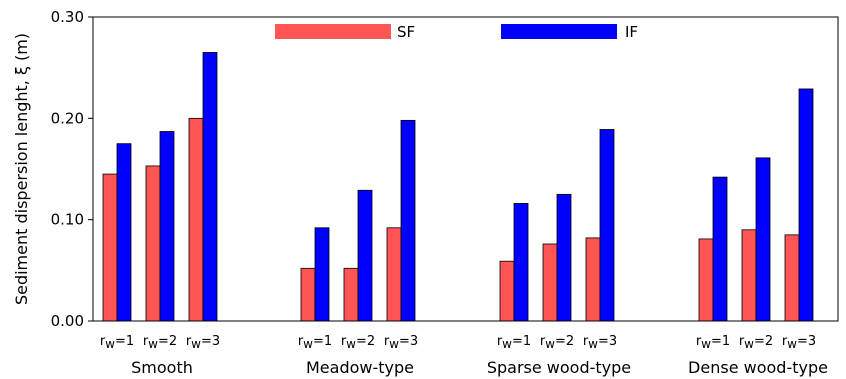 The width and height of the screenshot is (846, 379). I want to click on y-tick-label: 0.10, so click(67, 220).